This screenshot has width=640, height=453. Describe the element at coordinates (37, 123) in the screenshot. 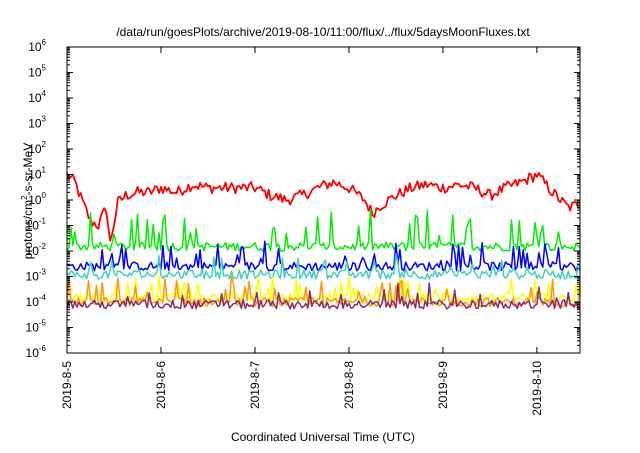

I see `y-tick-label: 10³` at that location.